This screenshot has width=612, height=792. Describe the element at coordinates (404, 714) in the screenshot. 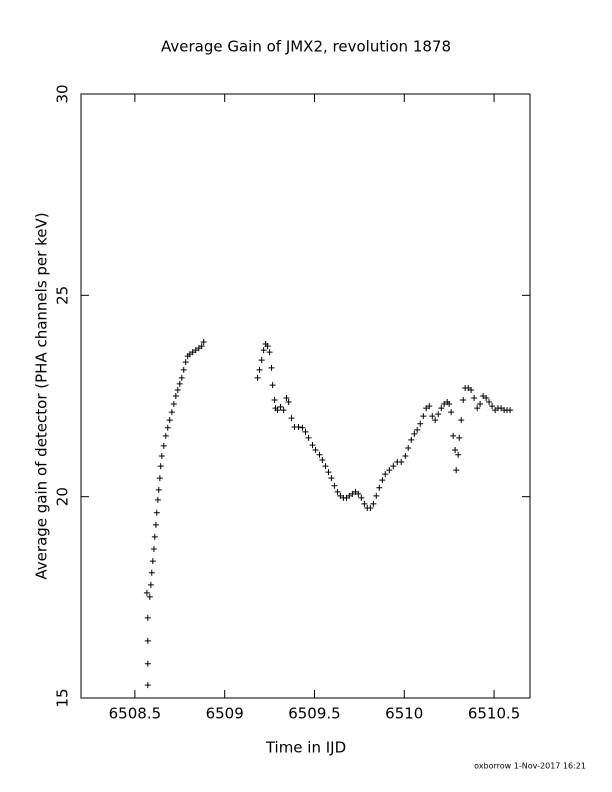

I see `x-tick-label: 6510` at that location.